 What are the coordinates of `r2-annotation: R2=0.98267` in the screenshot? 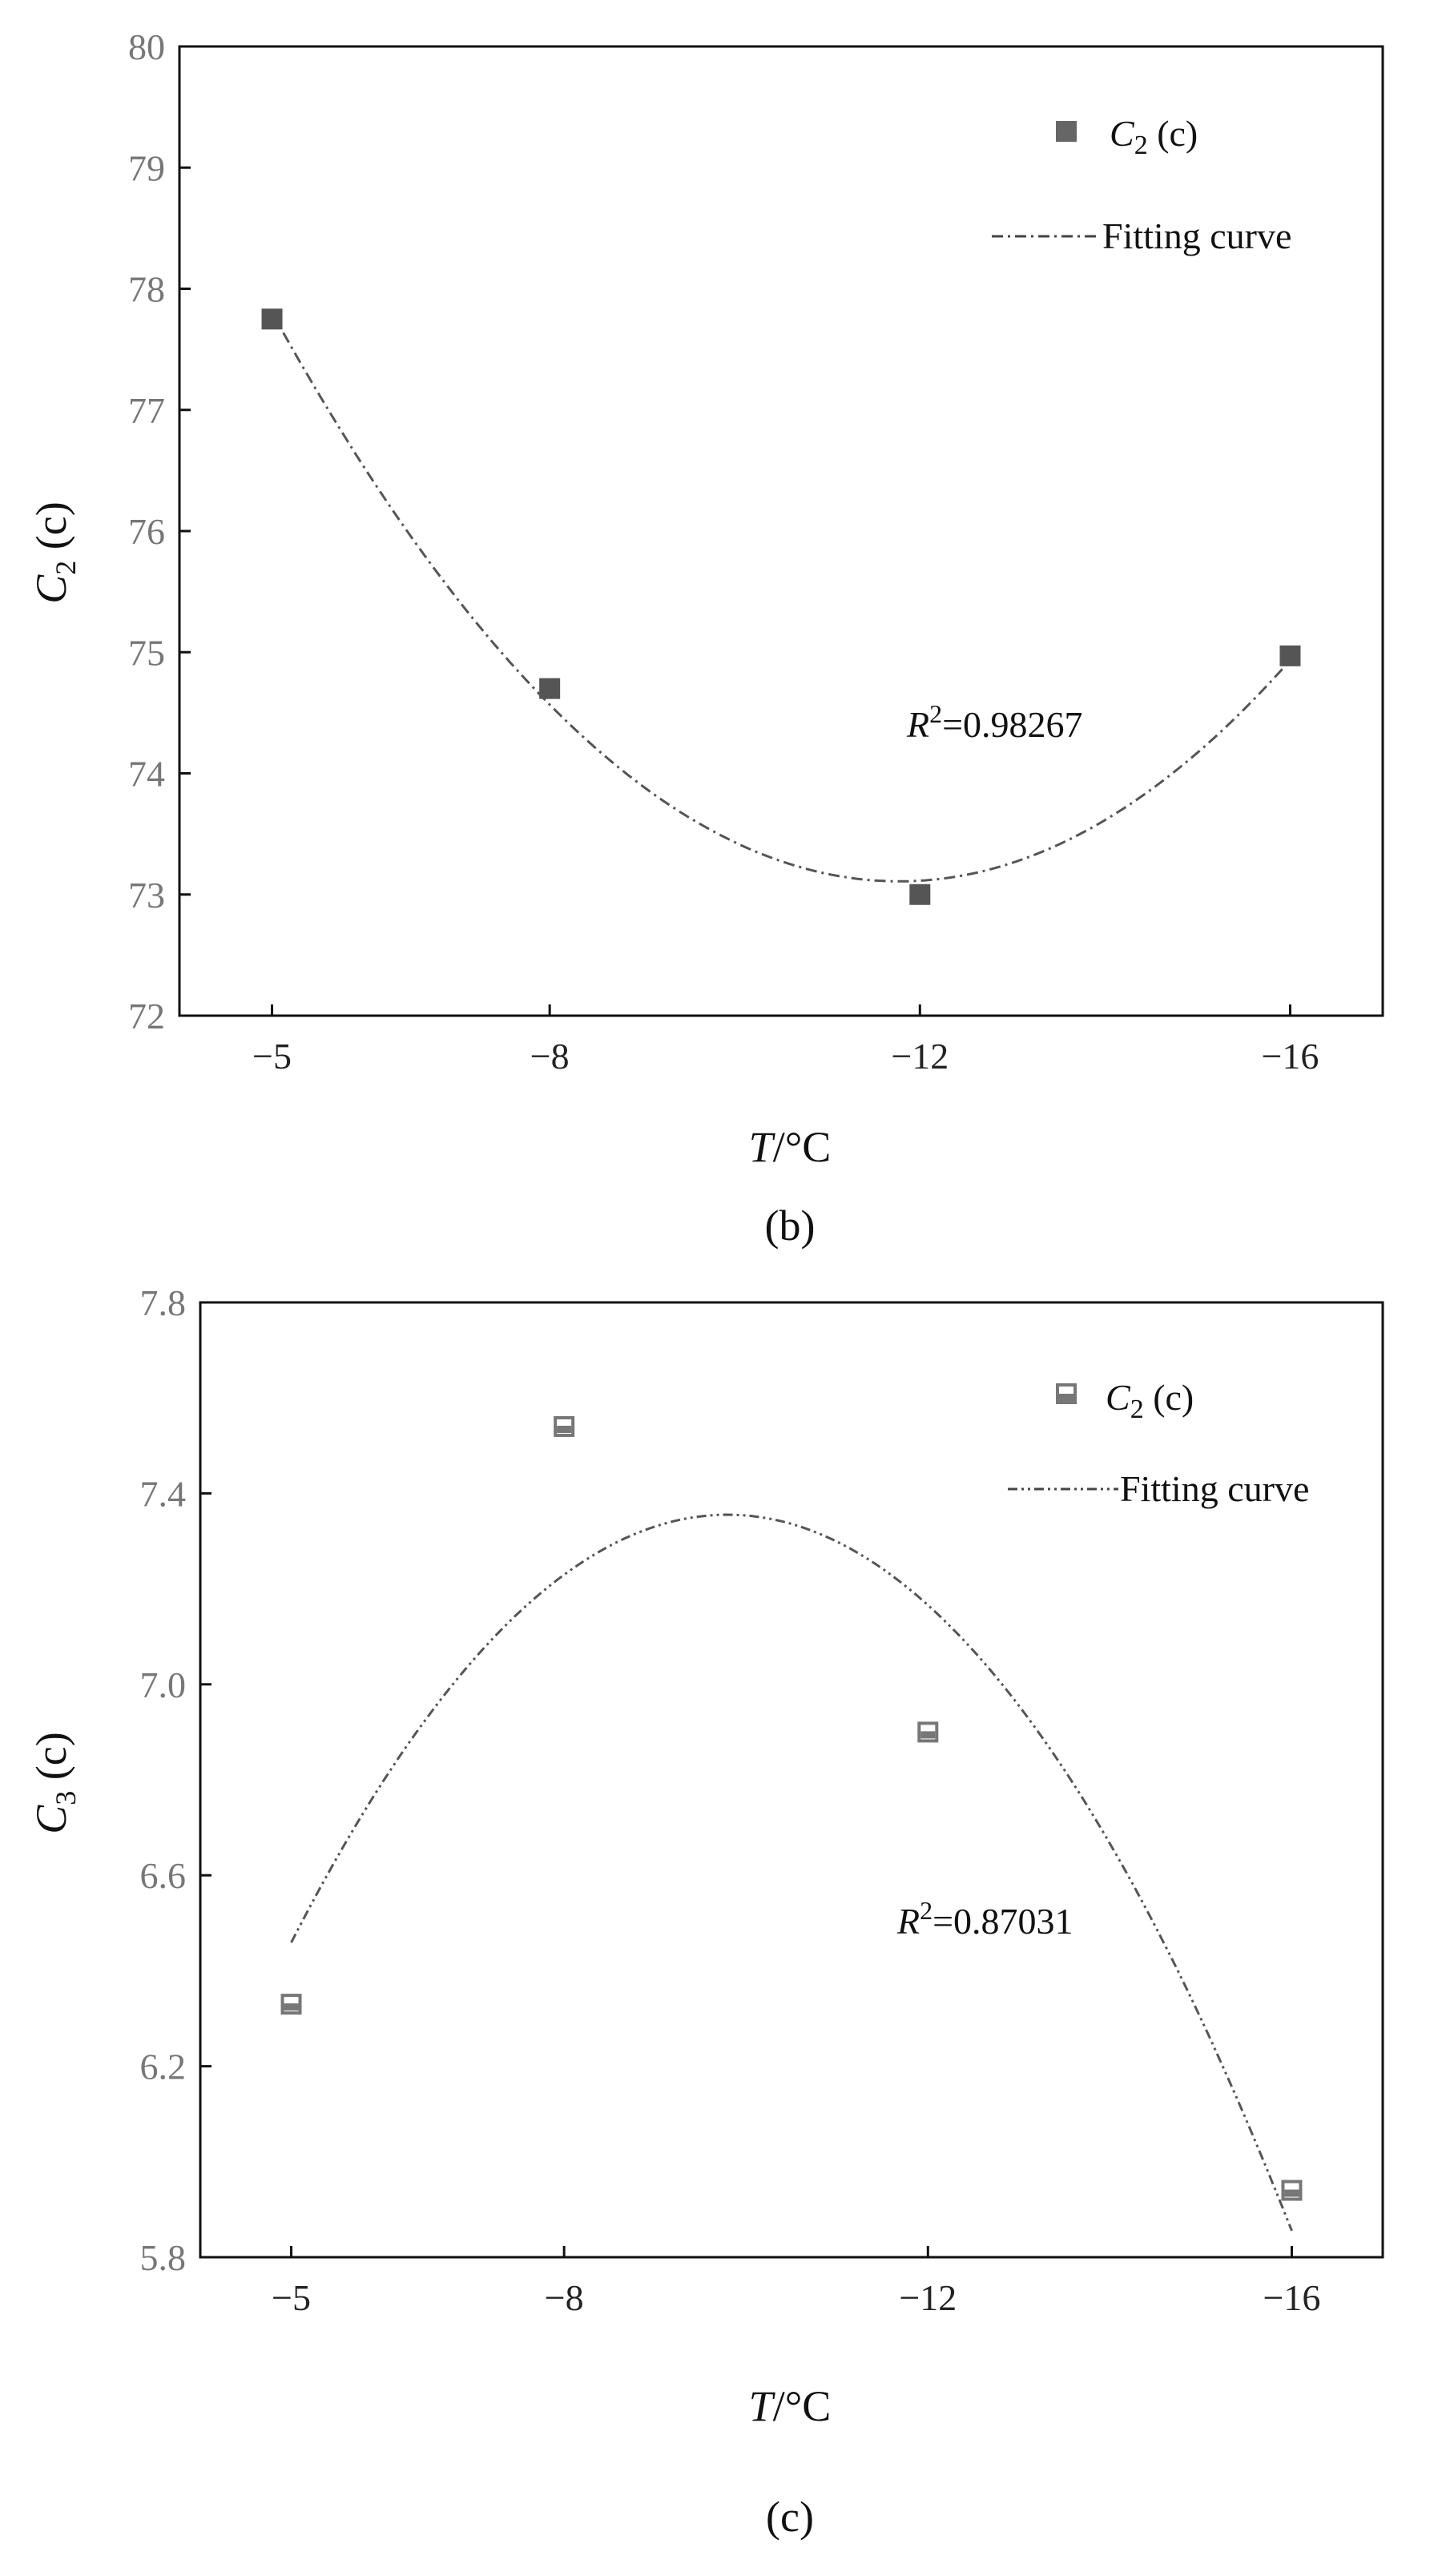 It's located at (995, 722).